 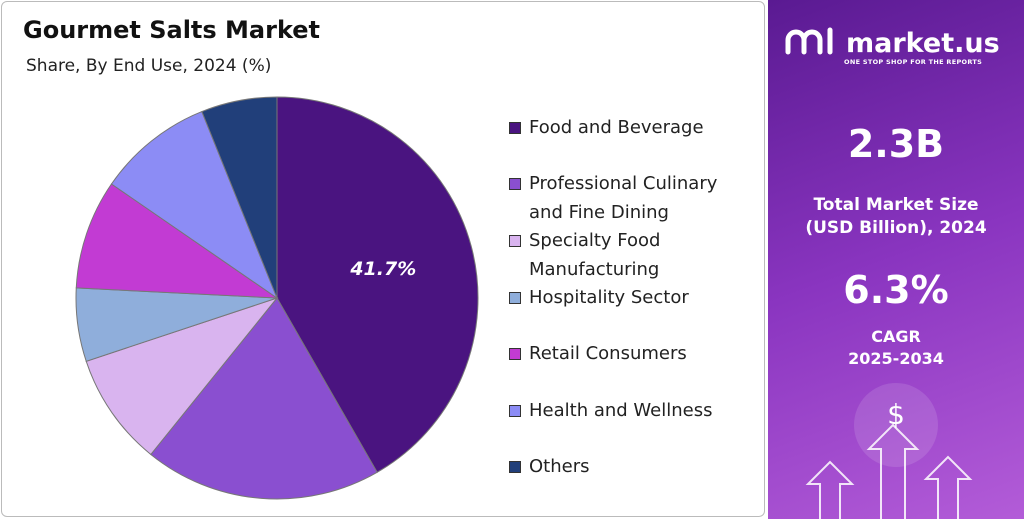 I want to click on chart-subtitle: Share, By End Use, 2024 (%), so click(x=149, y=66).